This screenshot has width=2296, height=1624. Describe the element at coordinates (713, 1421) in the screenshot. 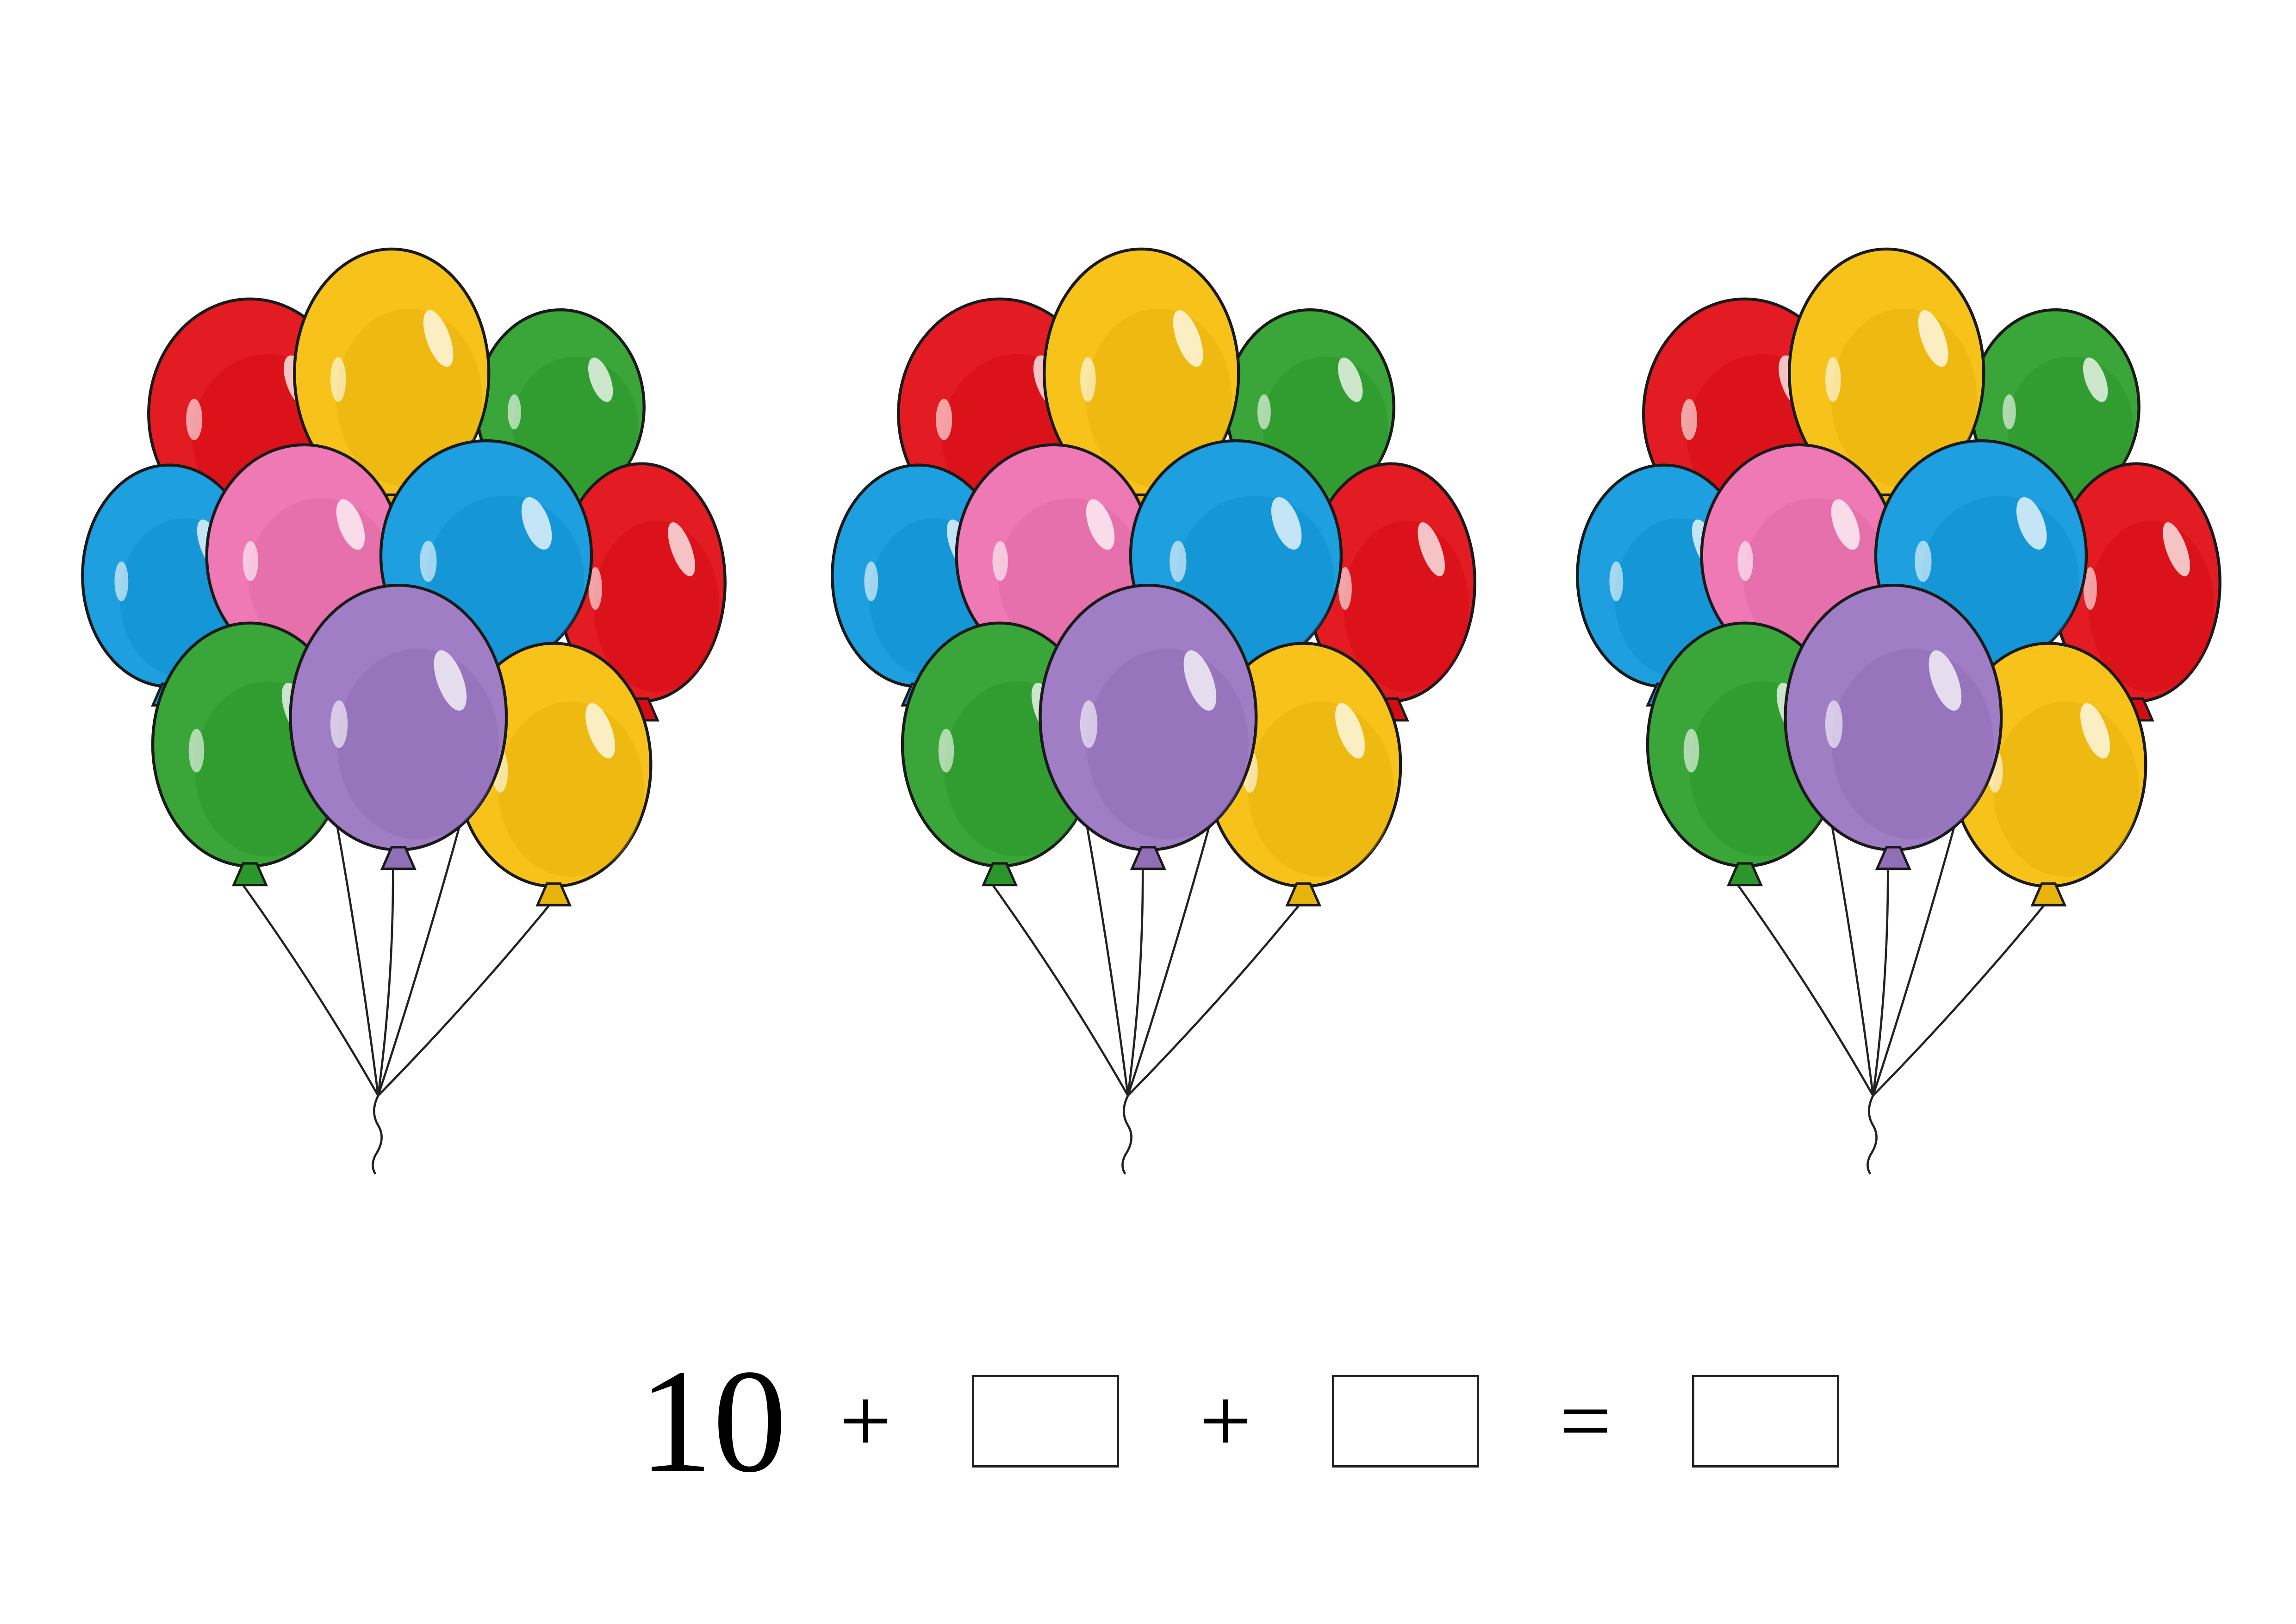

I see `first-addend: 10` at that location.